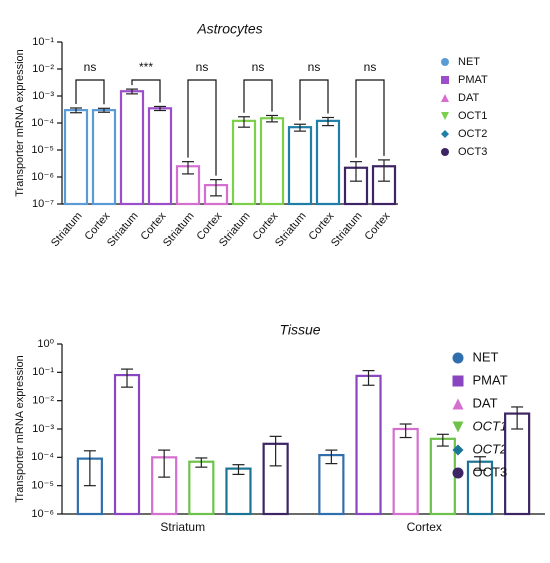 This screenshot has width=550, height=563. What do you see at coordinates (45, 344) in the screenshot?
I see `y-tick-label: 10⁰` at bounding box center [45, 344].